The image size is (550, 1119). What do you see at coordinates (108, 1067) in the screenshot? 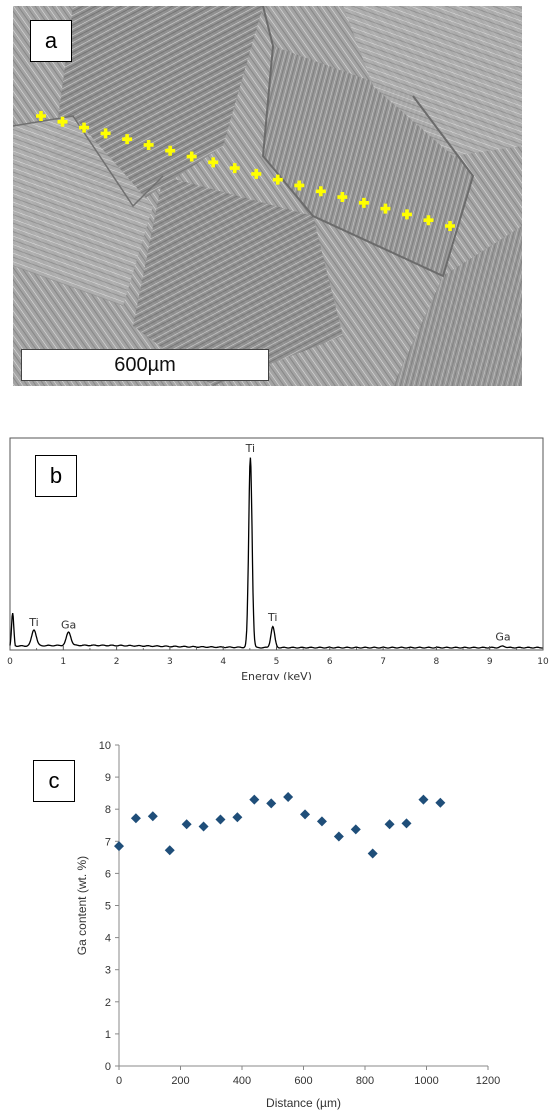
I see `y-tick-label: 0` at bounding box center [108, 1067].